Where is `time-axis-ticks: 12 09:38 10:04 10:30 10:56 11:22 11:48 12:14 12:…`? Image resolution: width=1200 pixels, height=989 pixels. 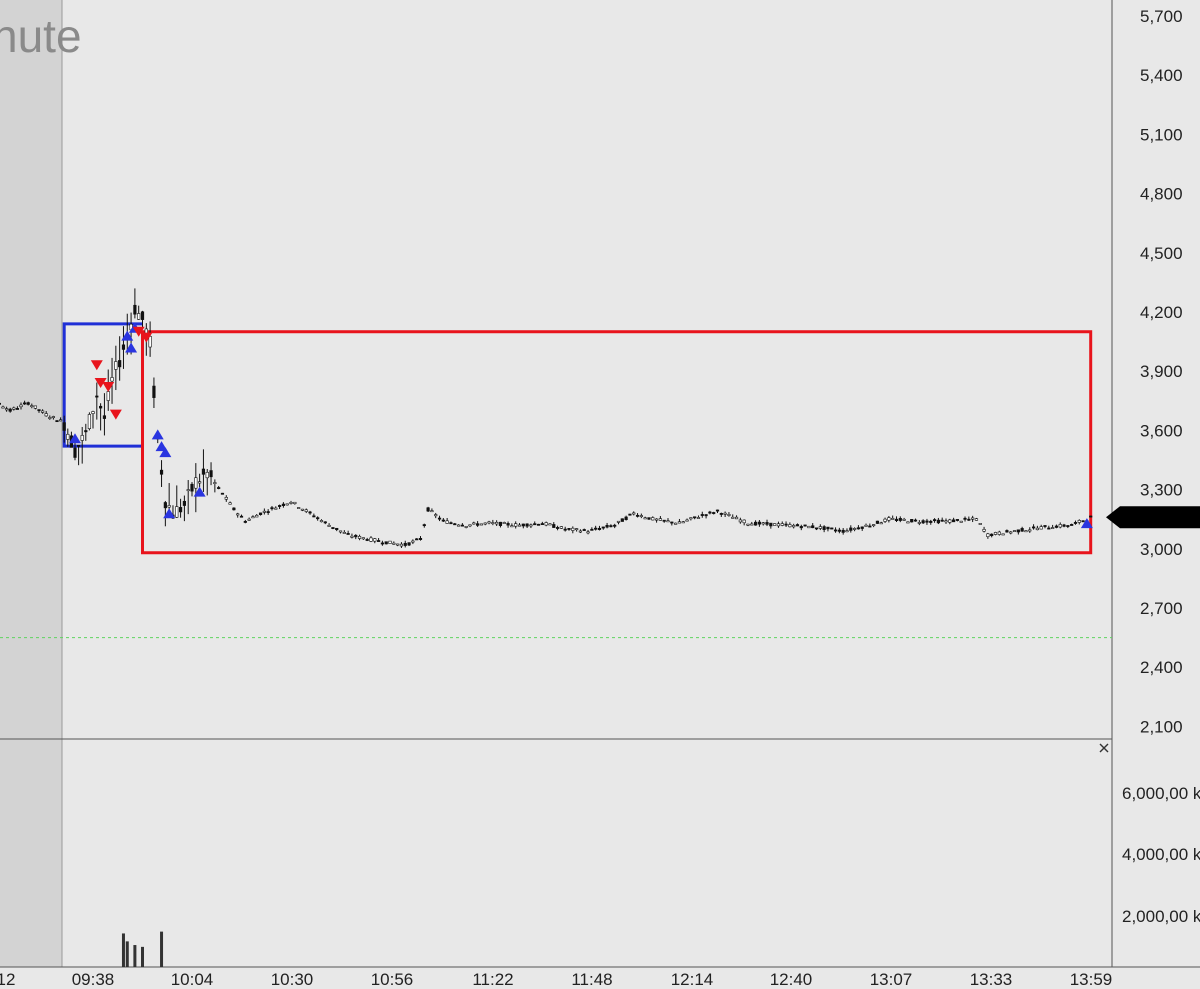
time-axis-ticks: 12 09:38 10:04 10:30 10:56 11:22 11:48 12:14 12:… is located at coordinates (556, 979).